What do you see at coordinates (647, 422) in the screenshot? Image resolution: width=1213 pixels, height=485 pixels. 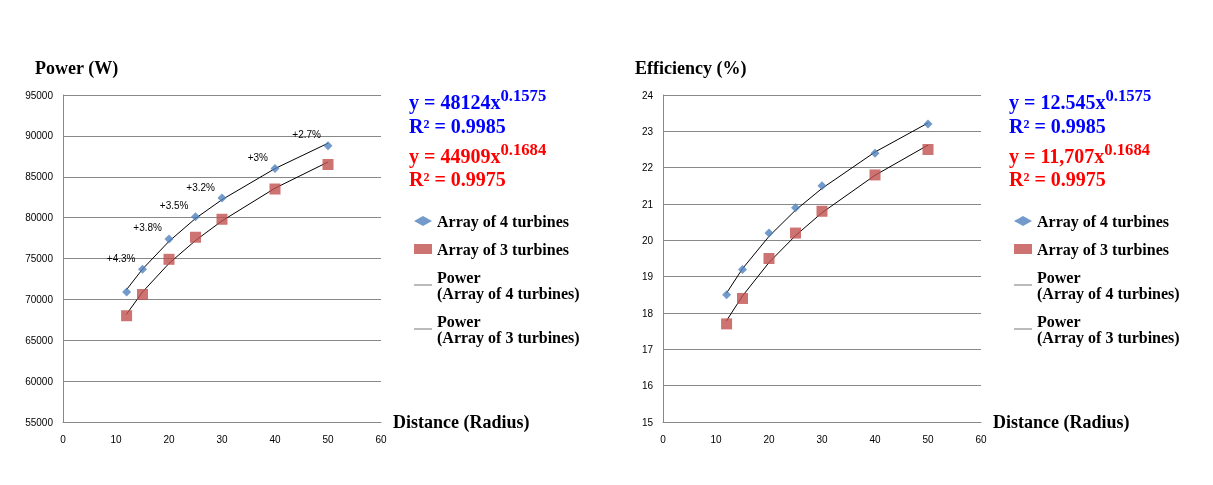 I see `y-tick-label: 15` at bounding box center [647, 422].